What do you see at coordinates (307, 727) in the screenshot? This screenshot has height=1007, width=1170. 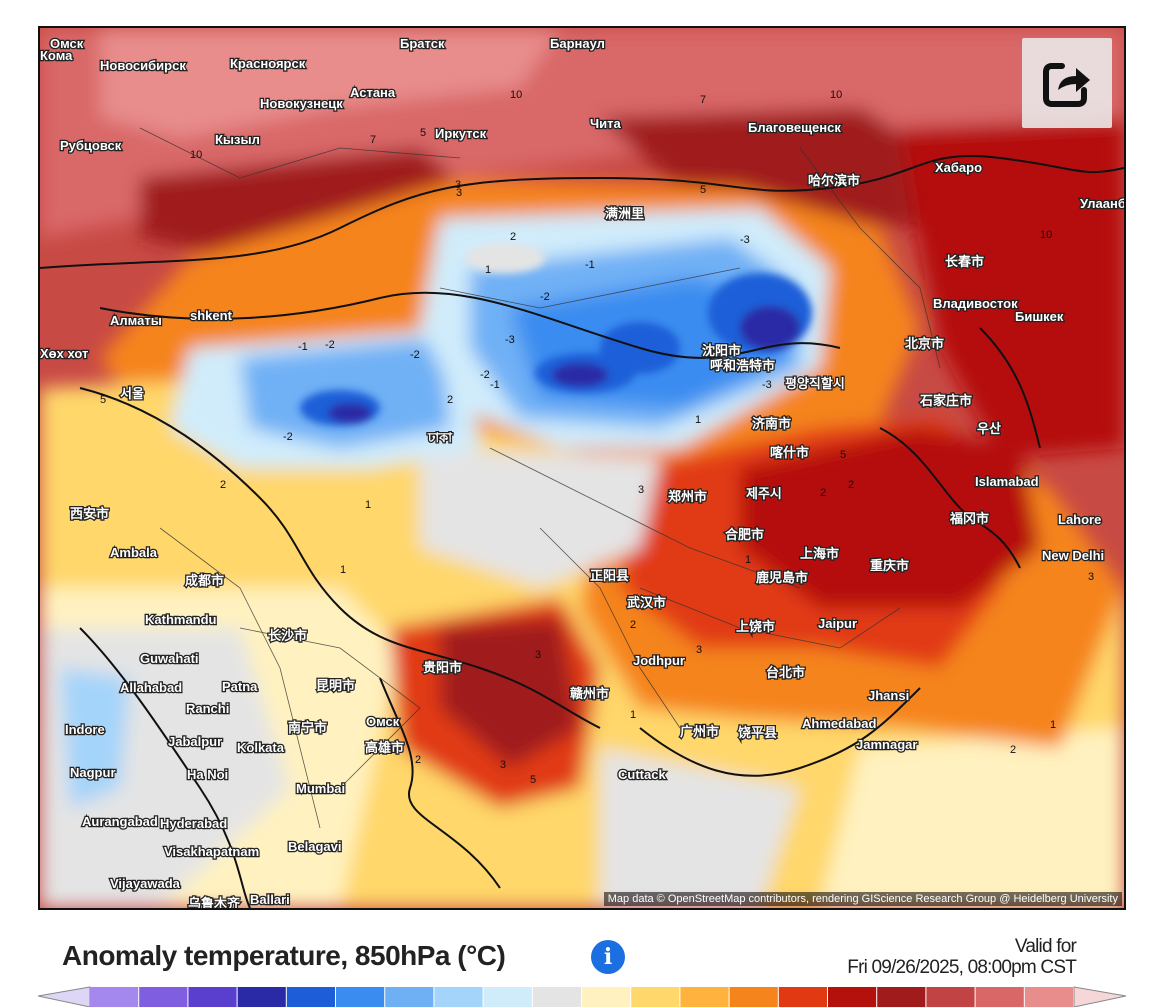 I see `place-name: 南宁市` at bounding box center [307, 727].